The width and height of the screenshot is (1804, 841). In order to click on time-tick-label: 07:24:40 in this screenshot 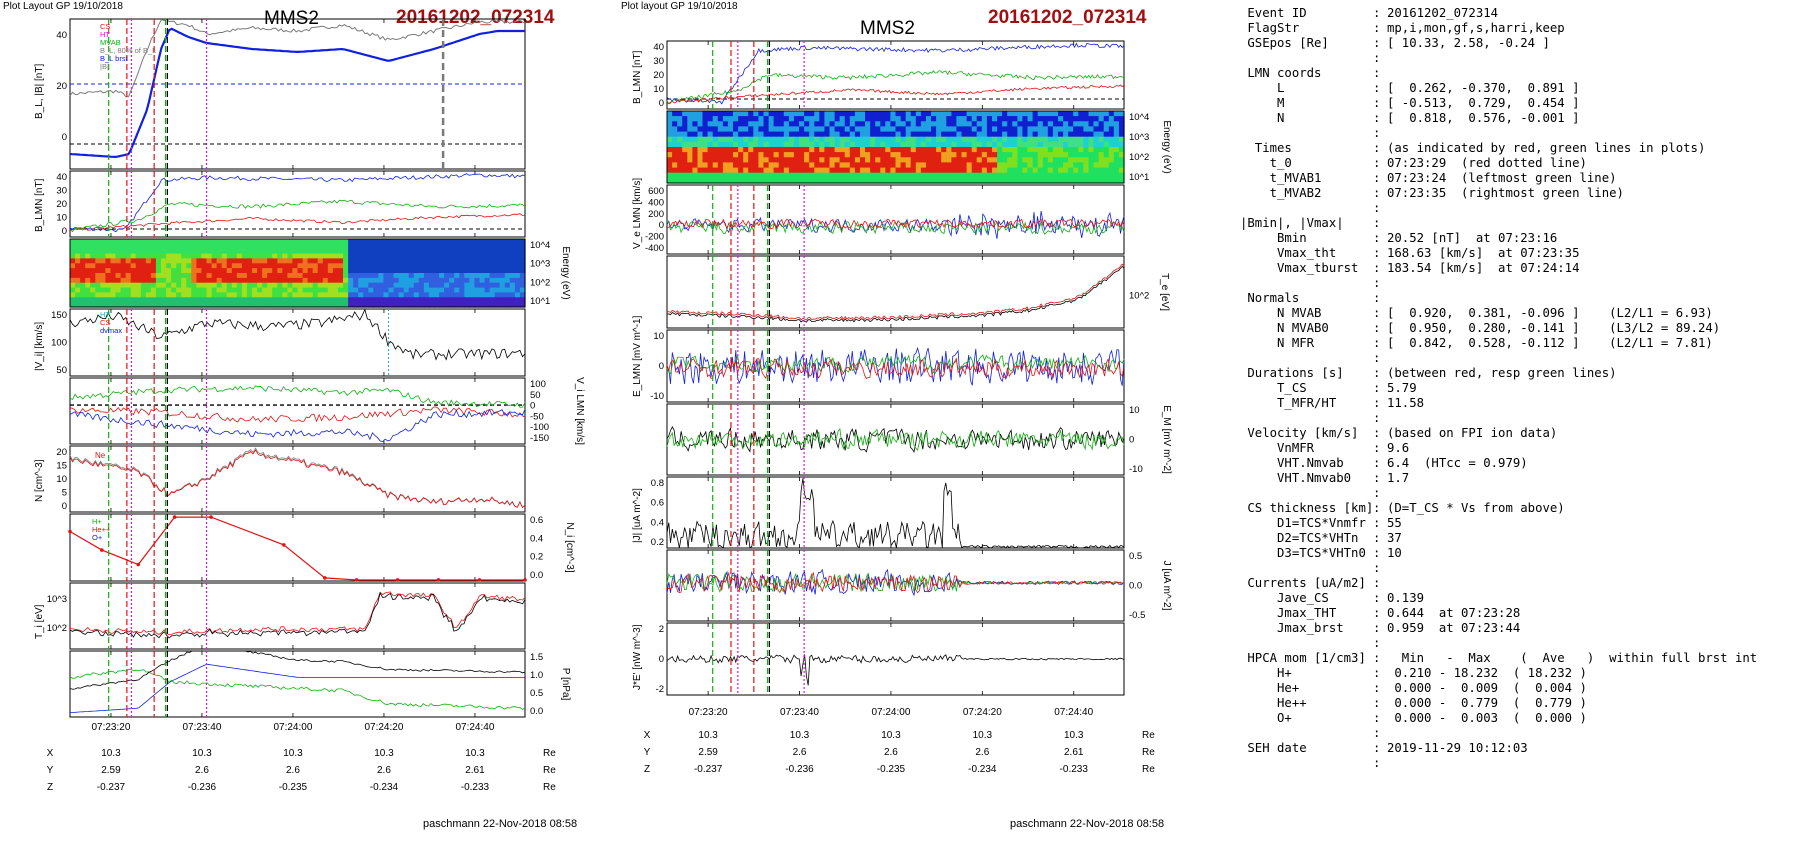, I will do `click(1073, 712)`.